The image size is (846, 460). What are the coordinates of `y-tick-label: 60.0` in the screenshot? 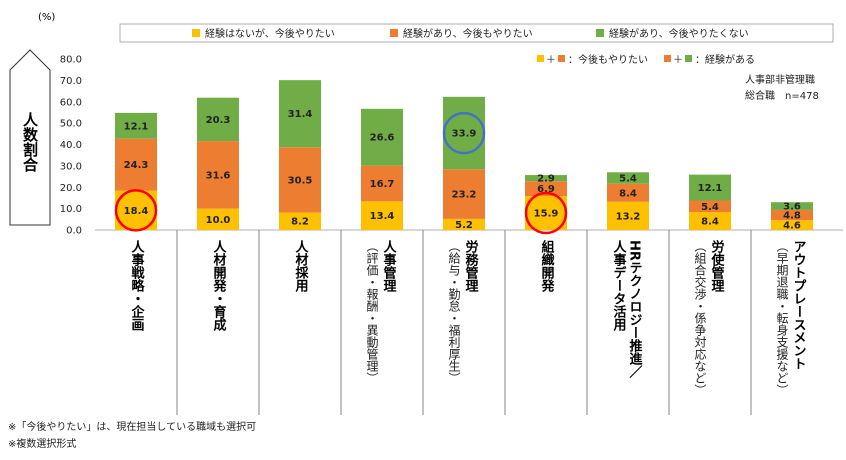 It's located at (71, 102).